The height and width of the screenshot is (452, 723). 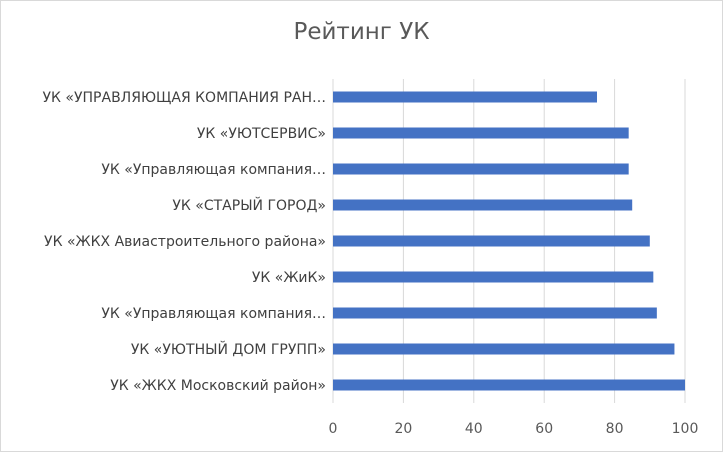 What do you see at coordinates (185, 242) in the screenshot?
I see `category-label: УК «ЖКХ Авиастроительного района»` at bounding box center [185, 242].